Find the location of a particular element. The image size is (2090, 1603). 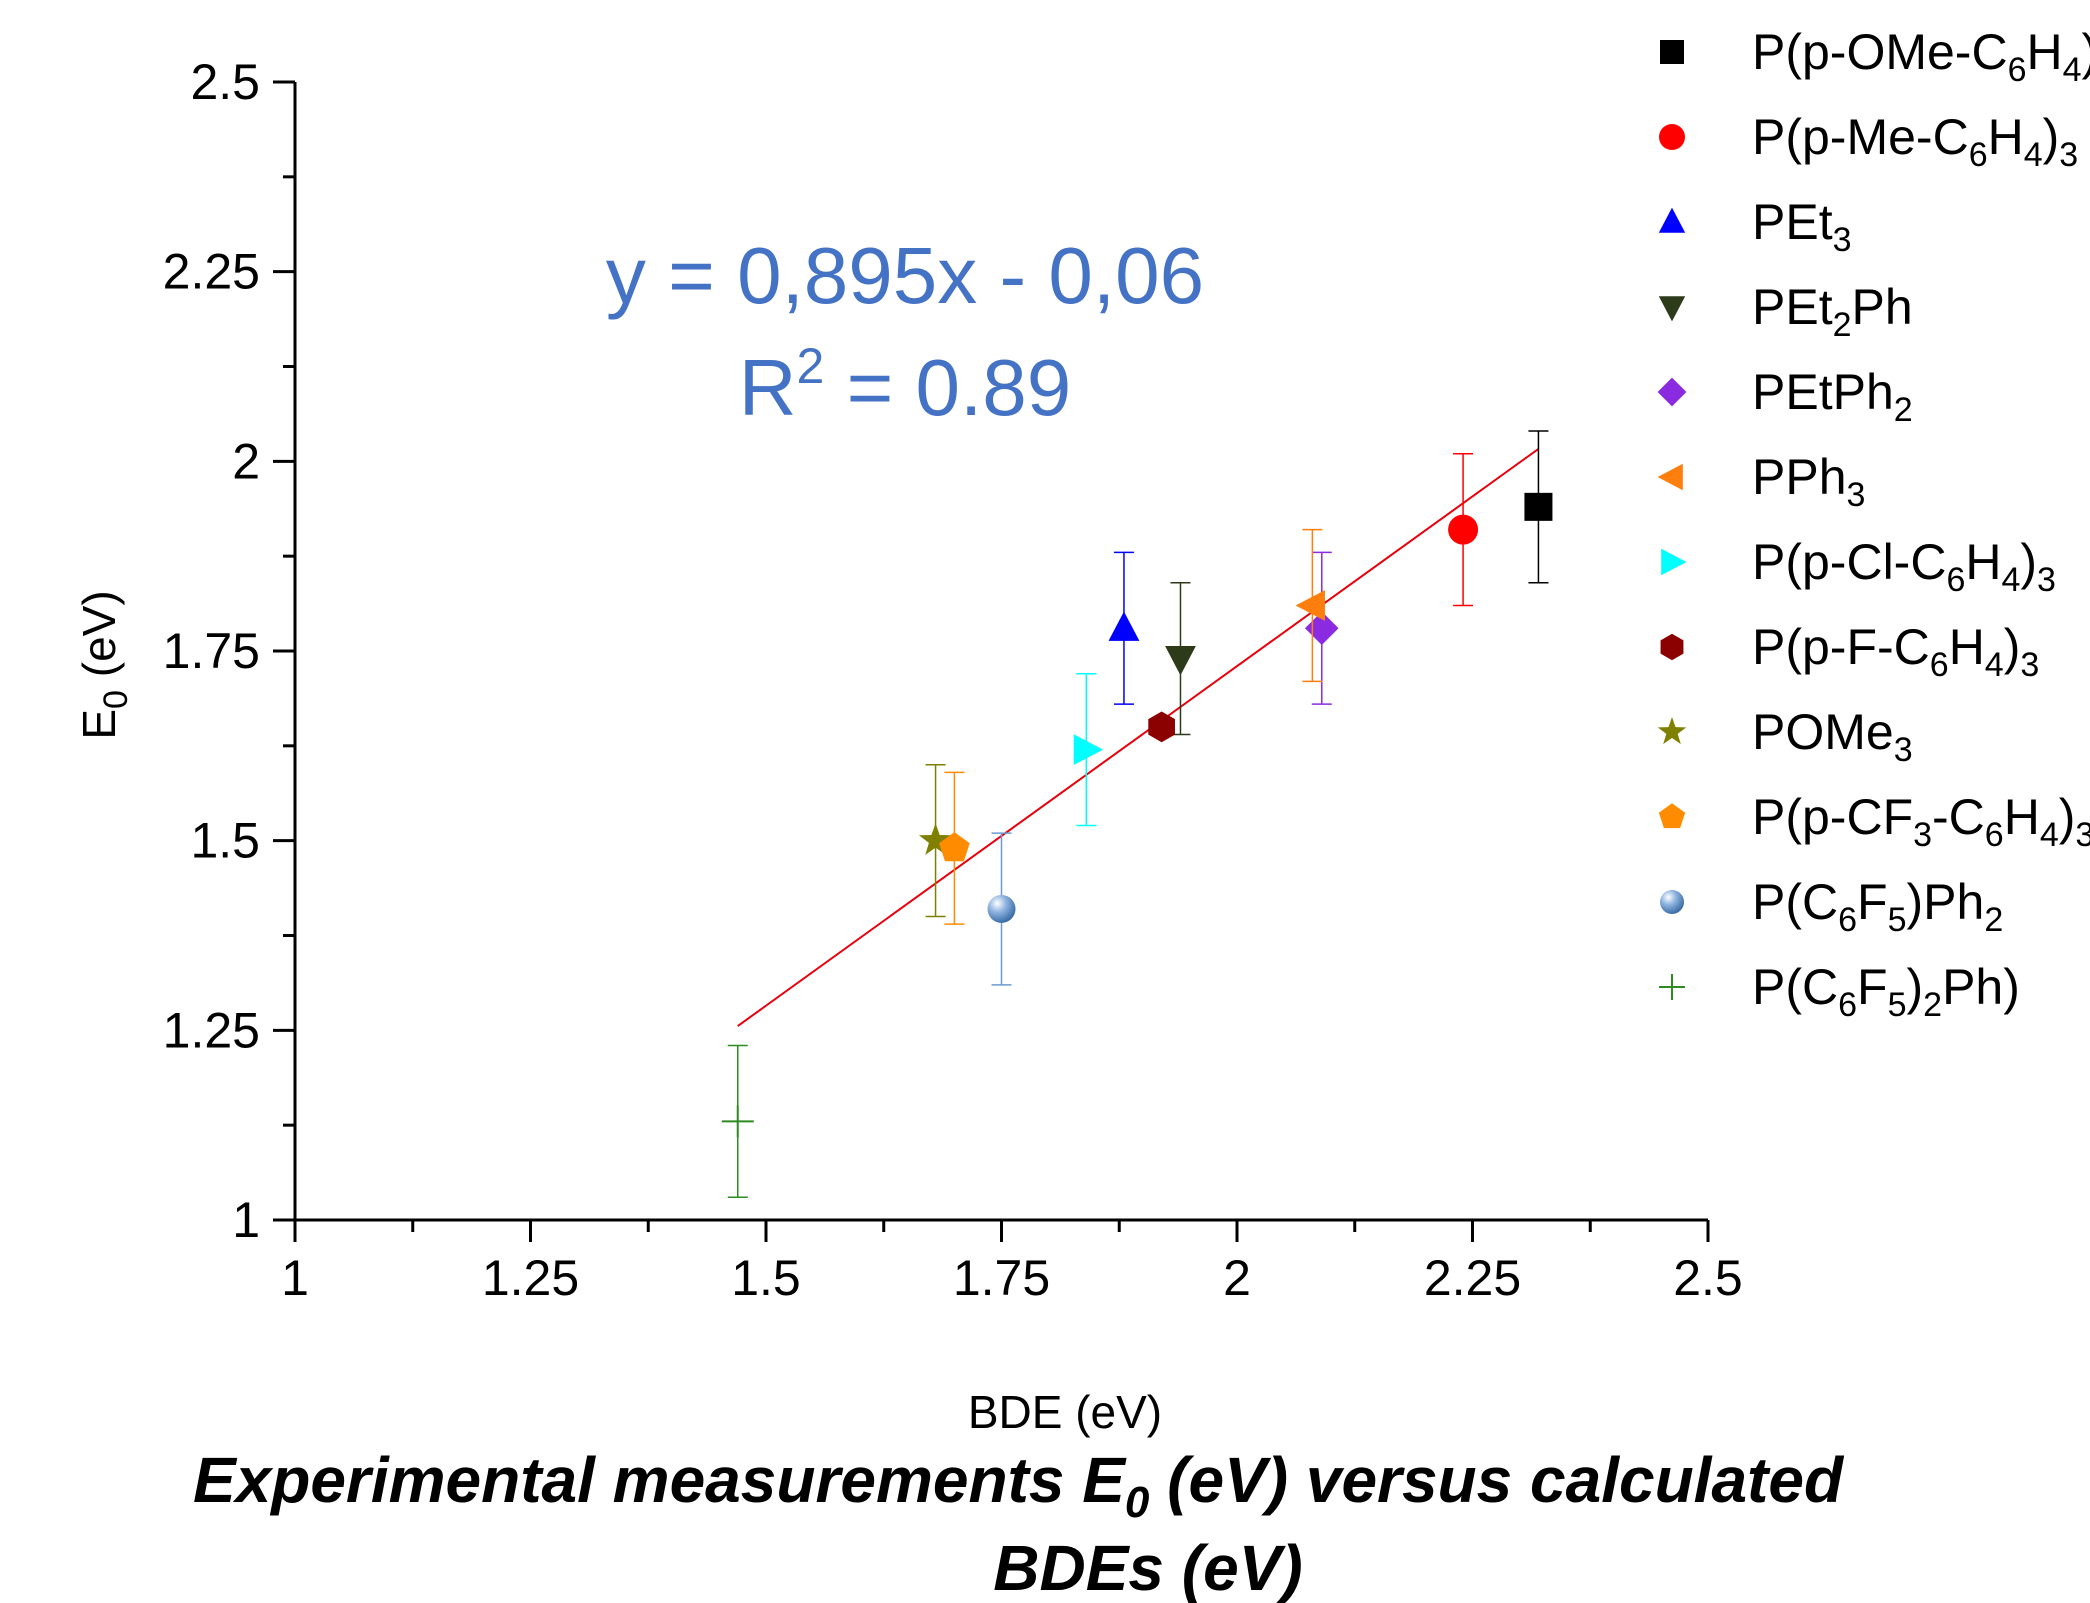

legend-label: P(p-Me-C6H4)3 is located at coordinates (1915, 141).